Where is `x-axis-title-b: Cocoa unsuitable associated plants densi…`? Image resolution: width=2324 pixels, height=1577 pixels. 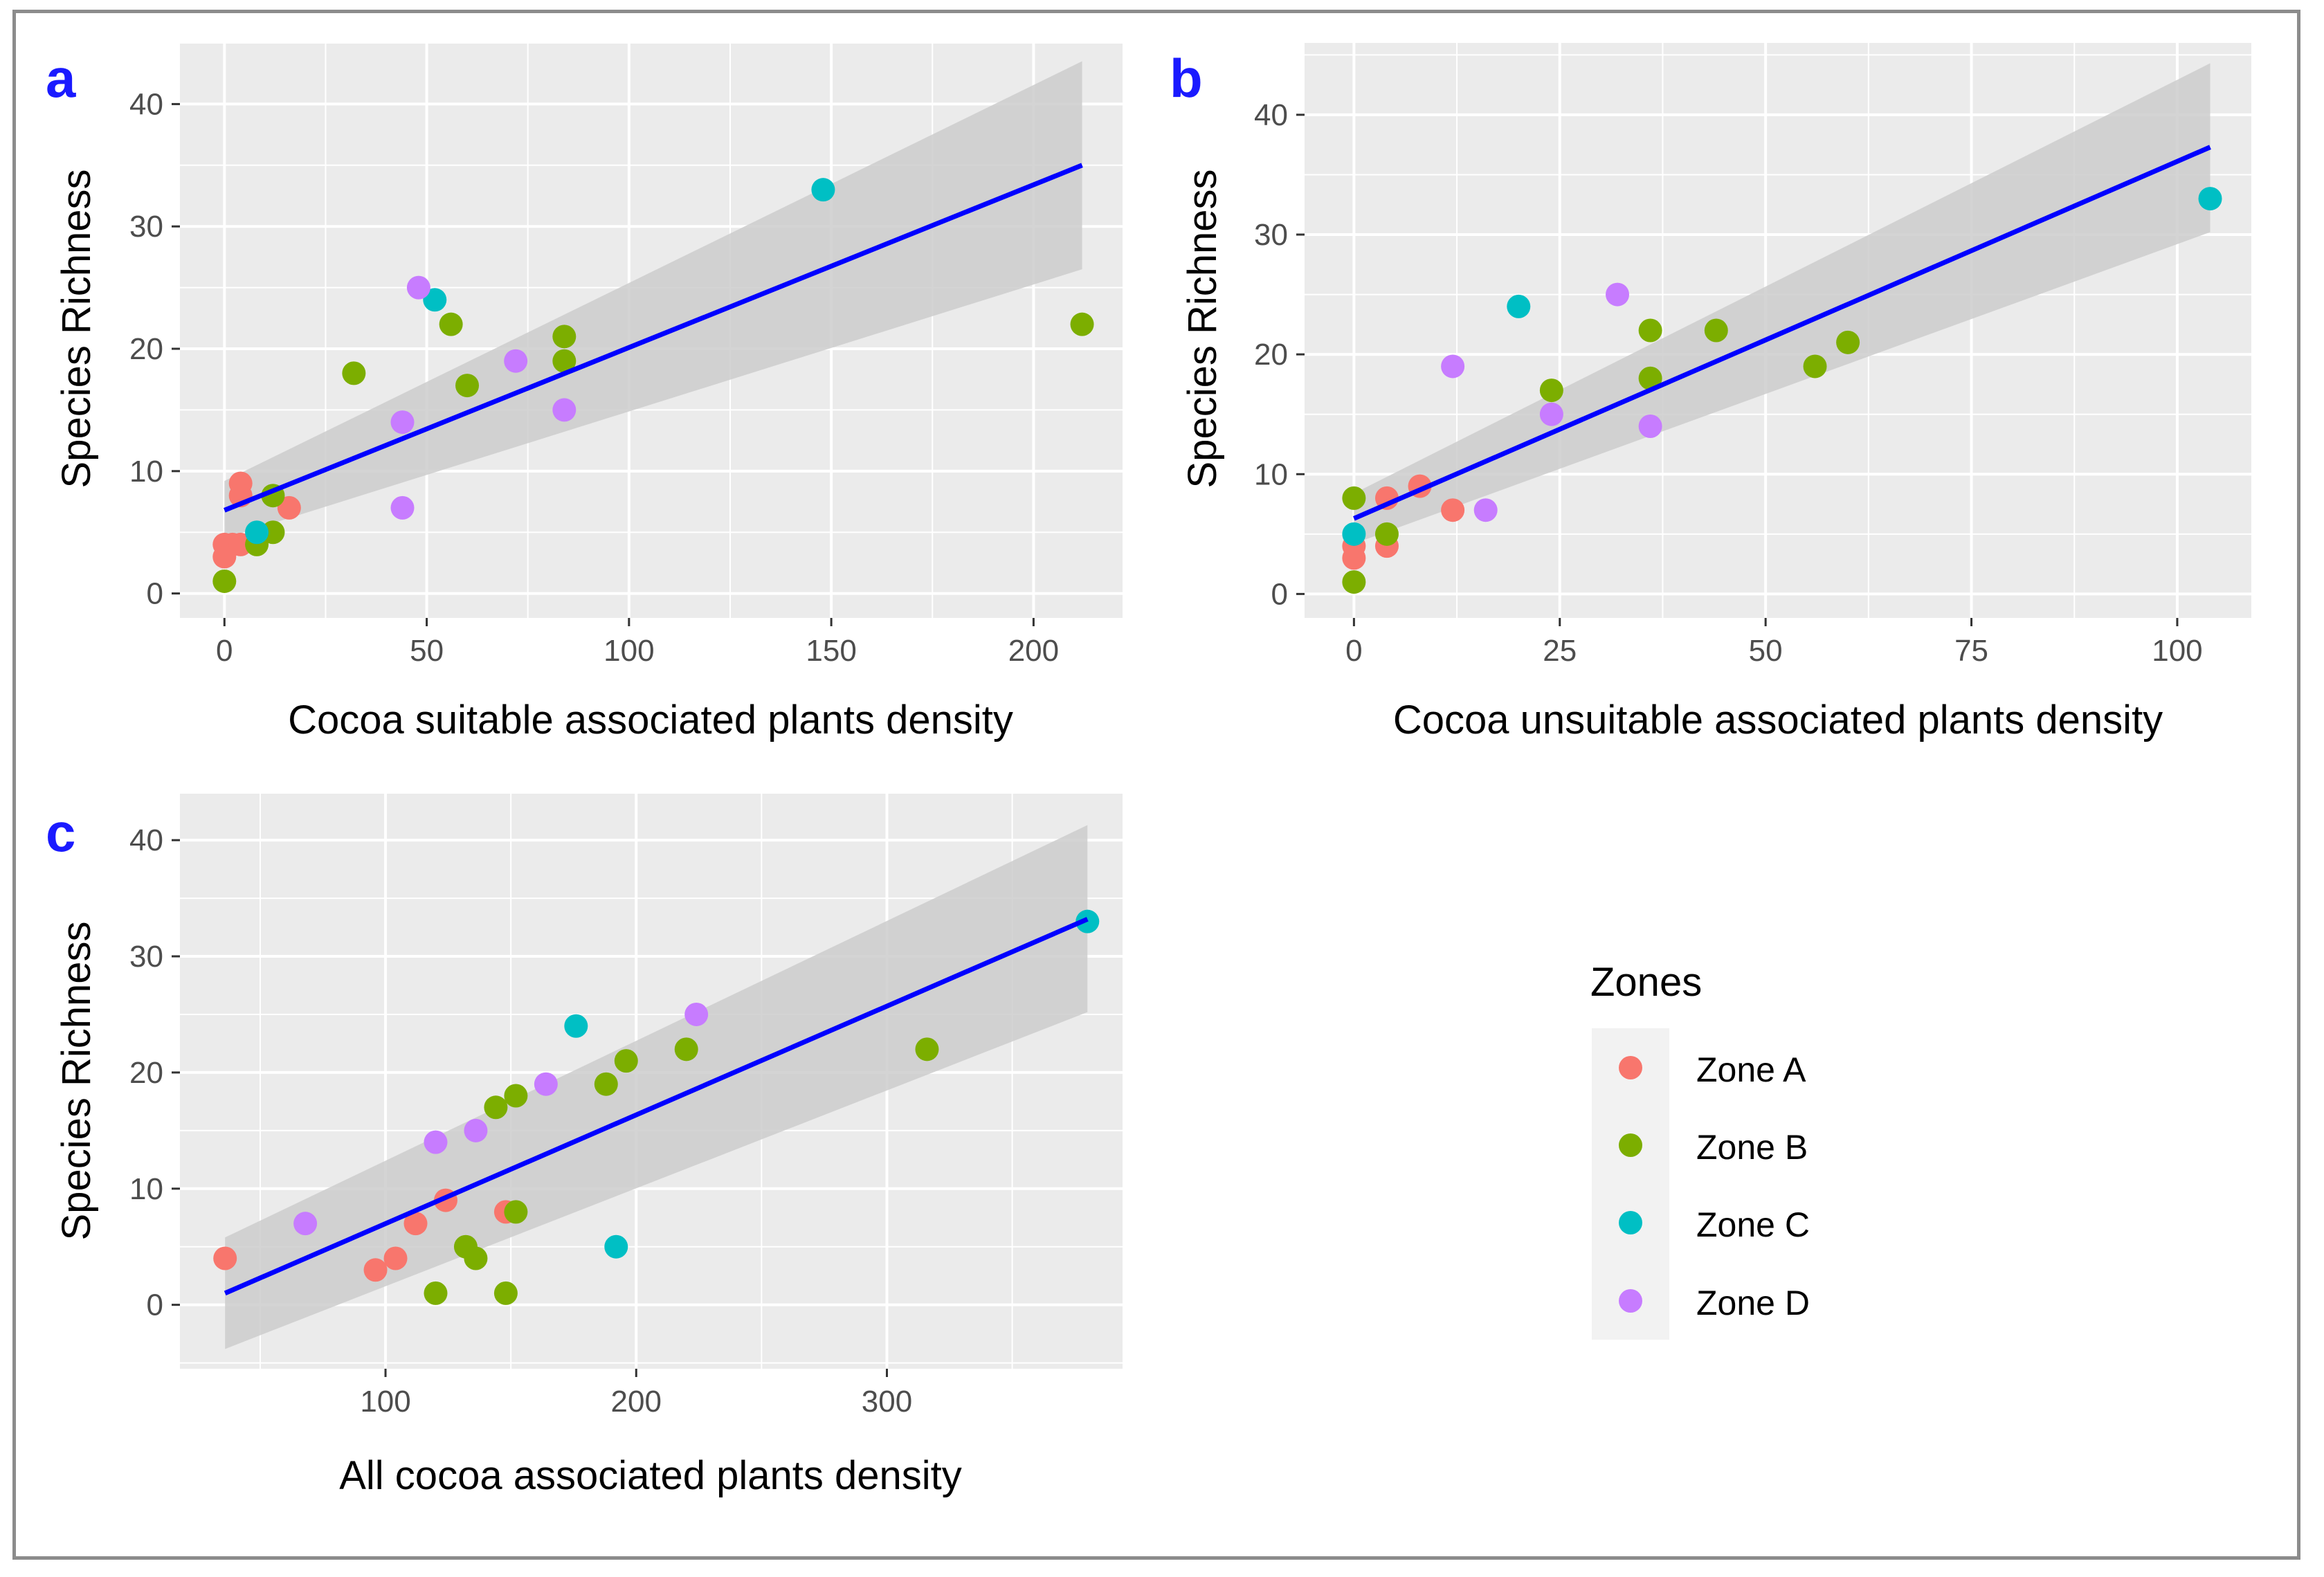 x-axis-title-b: Cocoa unsuitable associated plants densi… is located at coordinates (1778, 720).